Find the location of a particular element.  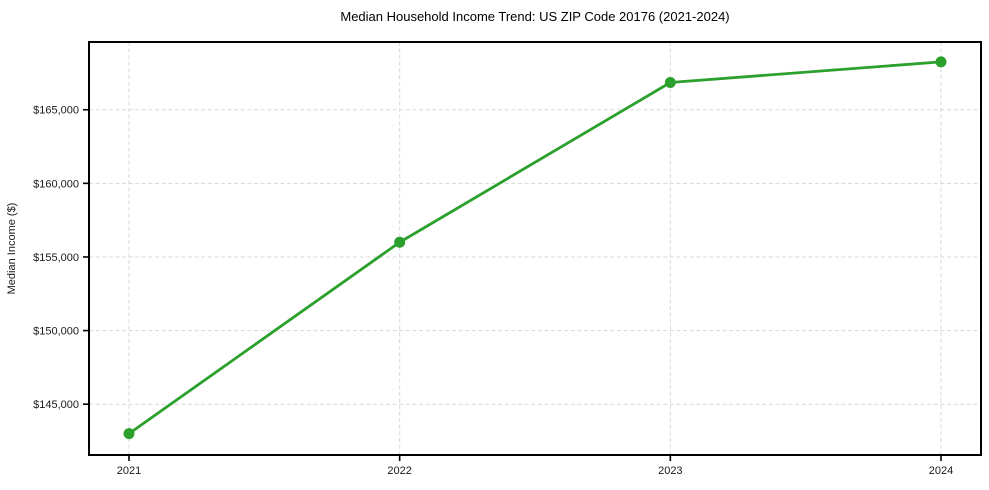

y-tick-label: $165,000 is located at coordinates (56, 111).